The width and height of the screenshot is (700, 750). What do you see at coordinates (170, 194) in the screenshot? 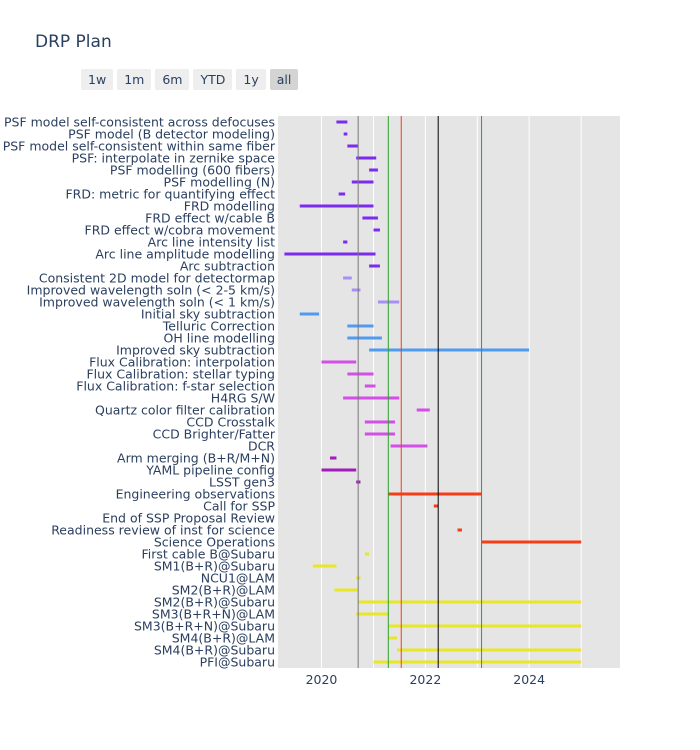
I see `task-label: FRD: metric for quantifying effect` at bounding box center [170, 194].